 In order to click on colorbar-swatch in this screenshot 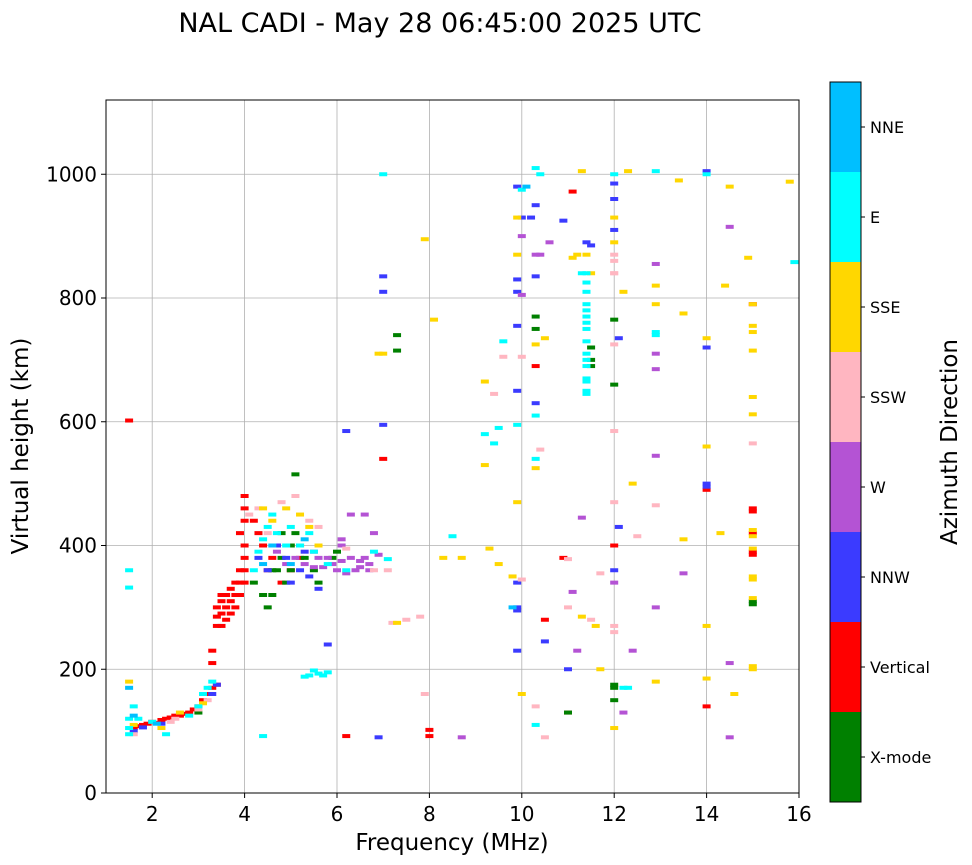, I will do `click(845, 577)`.